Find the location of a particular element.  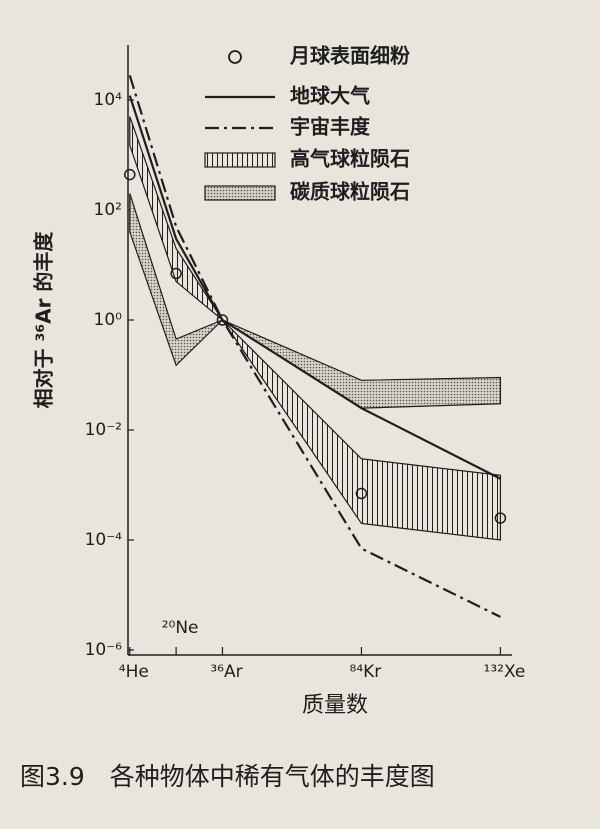

x-tick-label: ⁴He is located at coordinates (134, 672).